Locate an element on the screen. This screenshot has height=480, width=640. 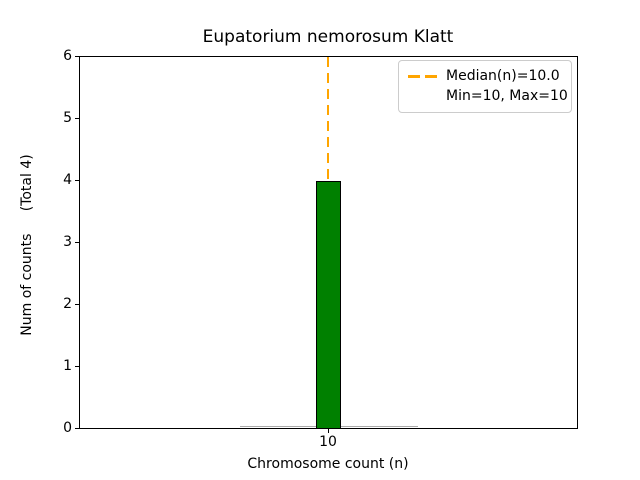
legend-label-minmax: Min=10, Max=10 is located at coordinates (507, 96).